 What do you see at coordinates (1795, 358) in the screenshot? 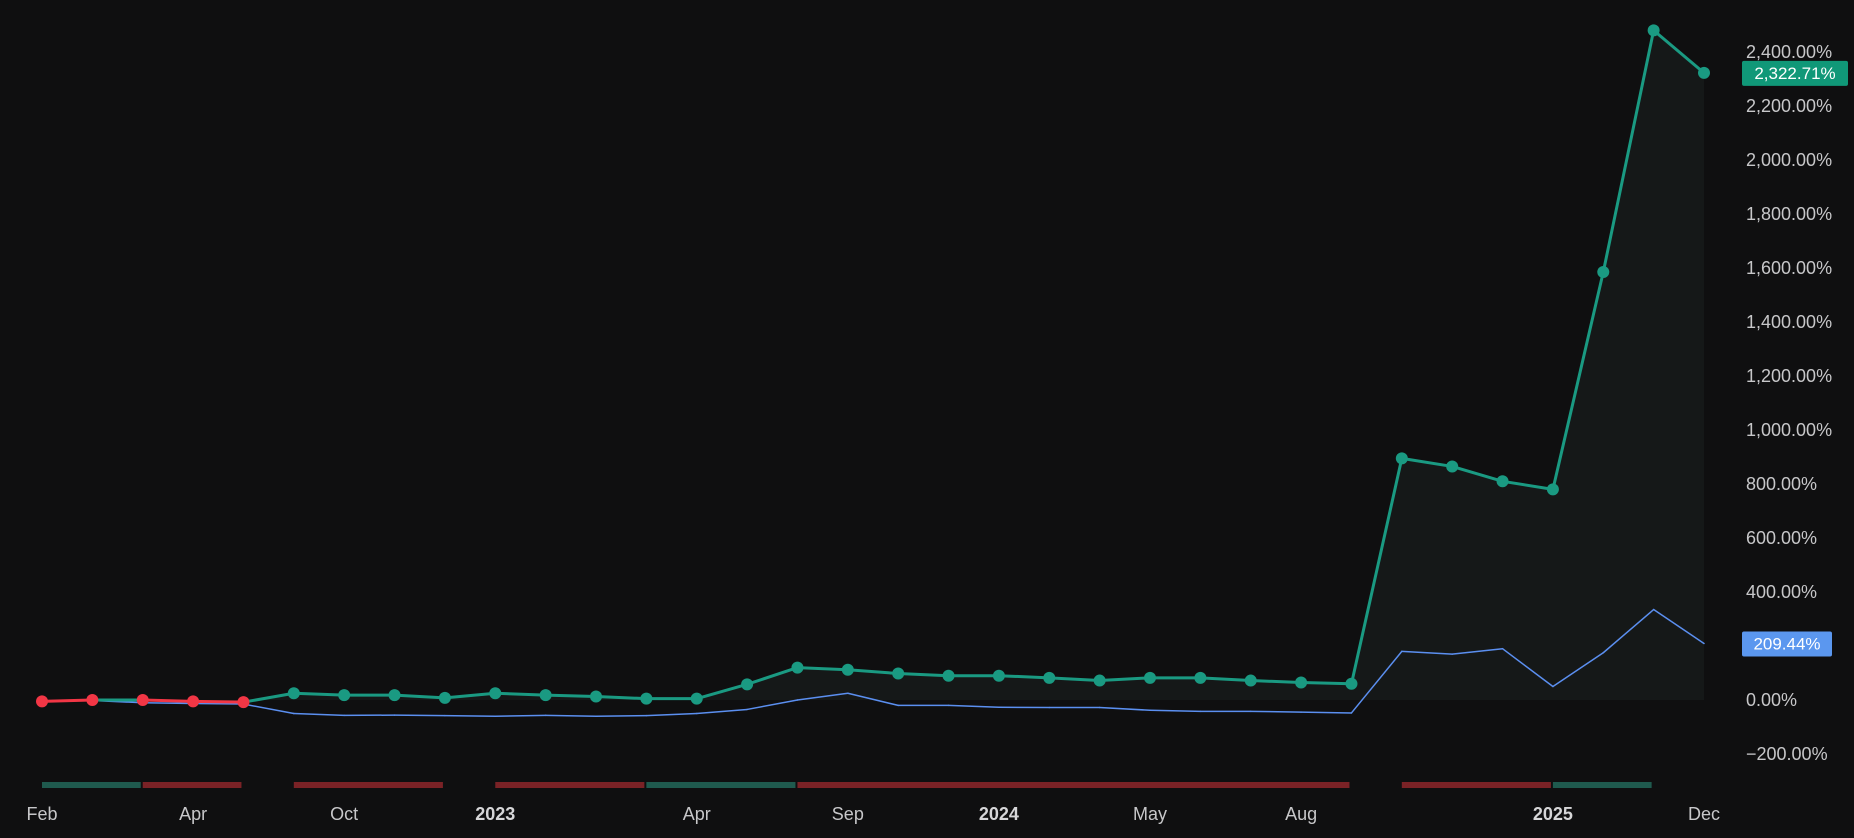
I see `last-value-badges: 2,322.71% 209.44%` at bounding box center [1795, 358].